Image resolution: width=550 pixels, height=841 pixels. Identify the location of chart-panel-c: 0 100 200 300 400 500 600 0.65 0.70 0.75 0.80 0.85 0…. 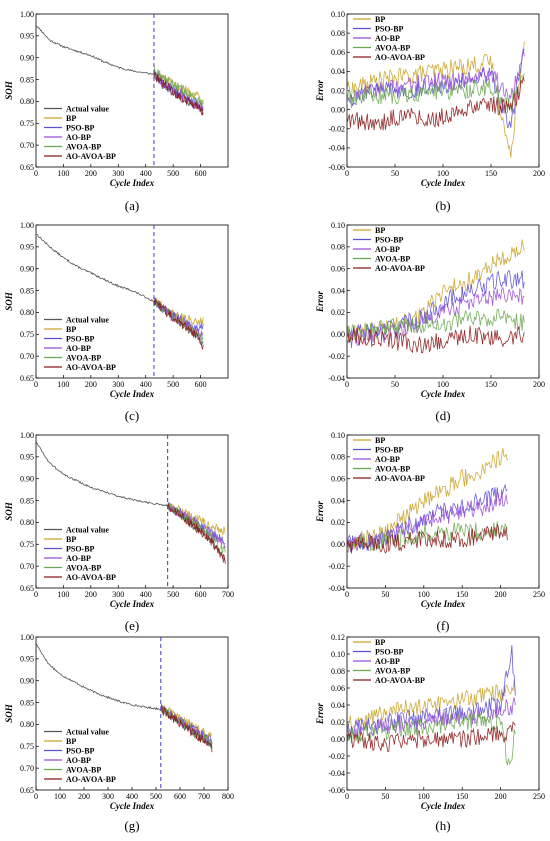
(116, 322).